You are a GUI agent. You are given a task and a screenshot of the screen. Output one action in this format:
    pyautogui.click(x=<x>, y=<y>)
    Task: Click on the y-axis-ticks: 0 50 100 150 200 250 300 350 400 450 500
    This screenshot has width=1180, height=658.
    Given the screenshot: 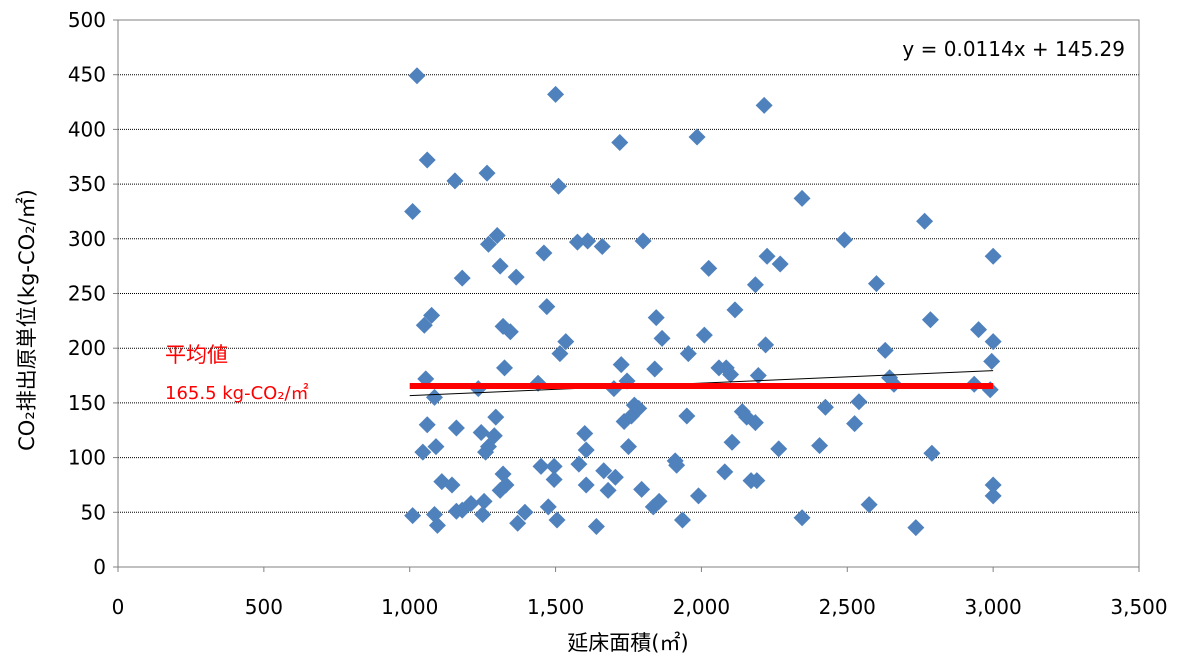 What is the action you would take?
    pyautogui.click(x=93, y=293)
    